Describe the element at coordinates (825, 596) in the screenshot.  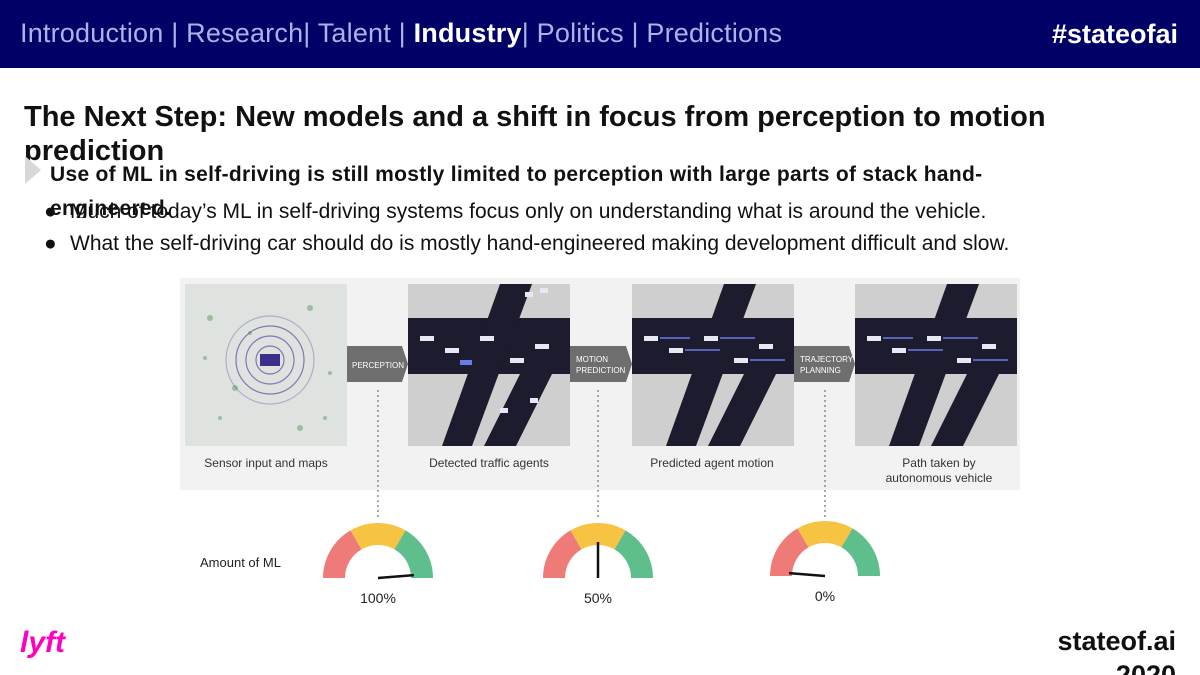
I see `gauge-value-label: 0%` at that location.